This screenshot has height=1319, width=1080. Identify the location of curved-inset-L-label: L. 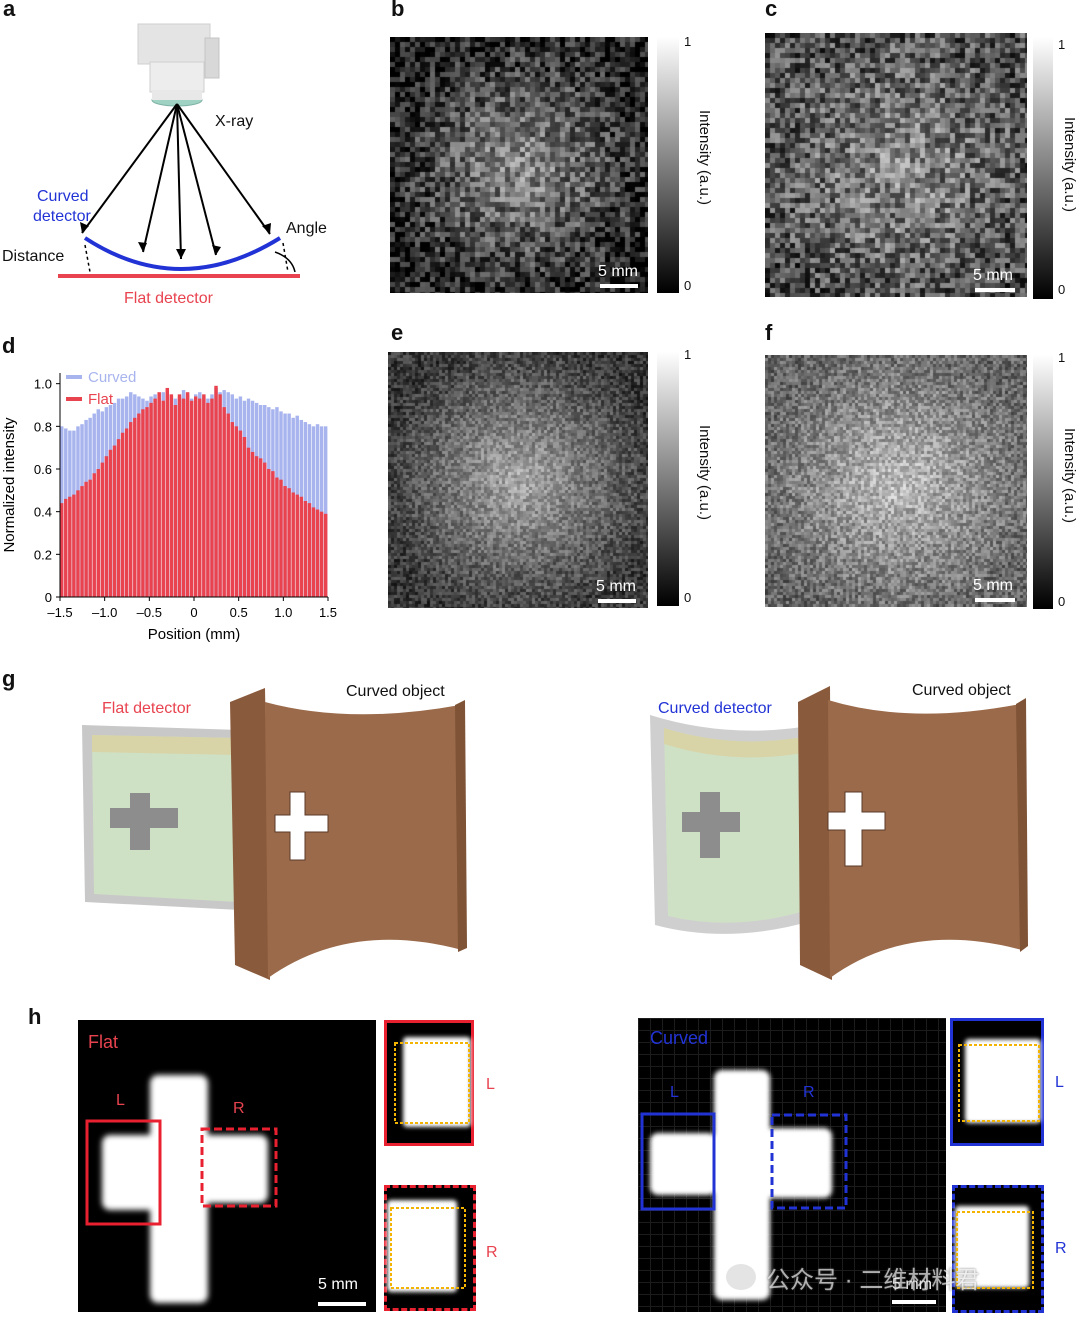
(1059, 1082).